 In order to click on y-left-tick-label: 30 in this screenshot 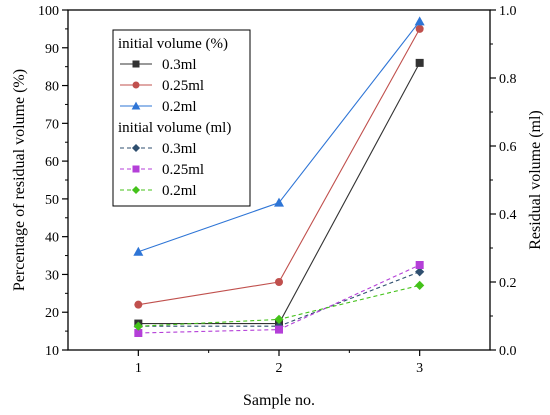, I will do `click(52, 275)`.